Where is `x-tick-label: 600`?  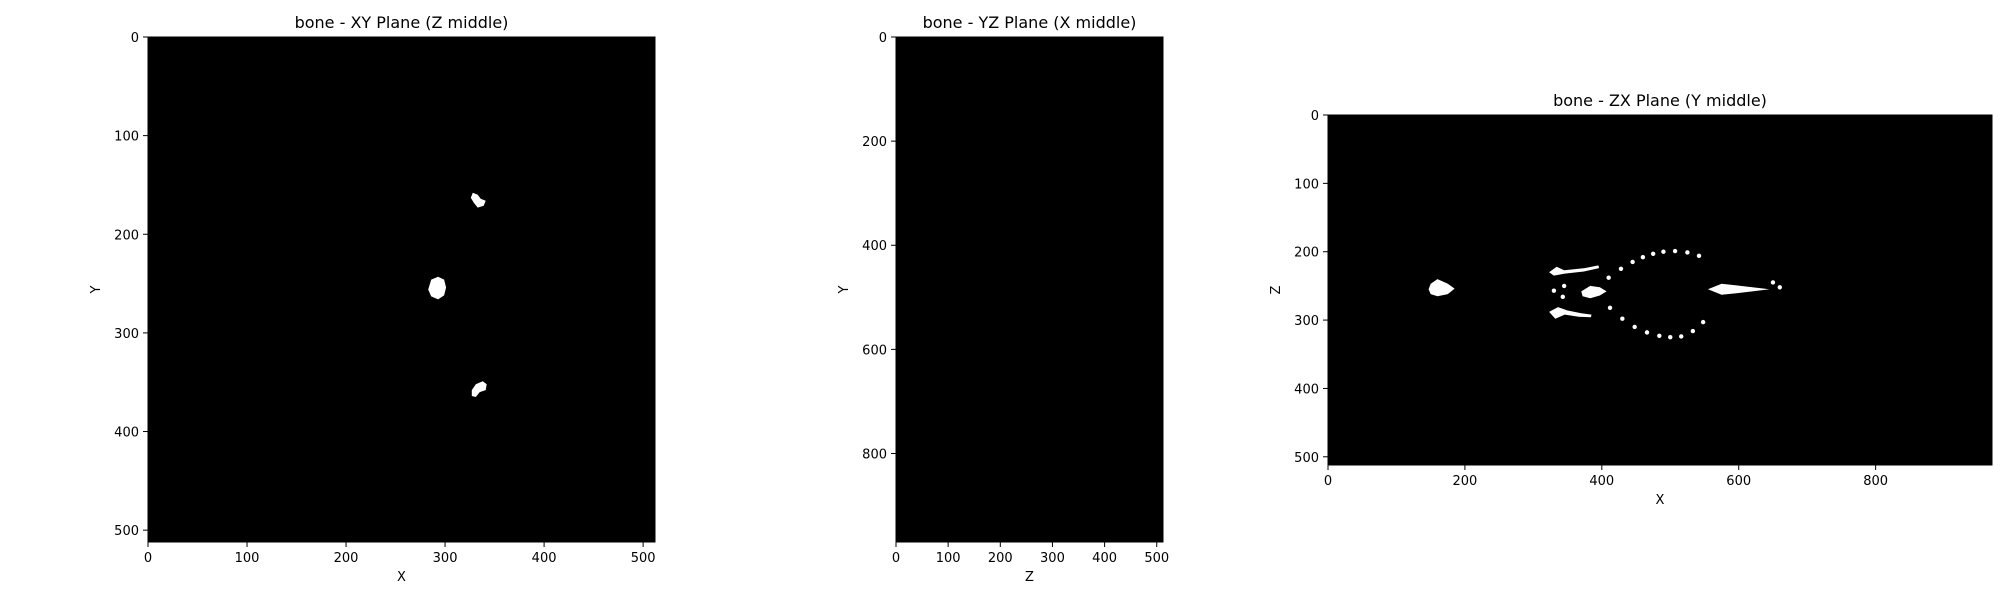 x-tick-label: 600 is located at coordinates (1738, 481).